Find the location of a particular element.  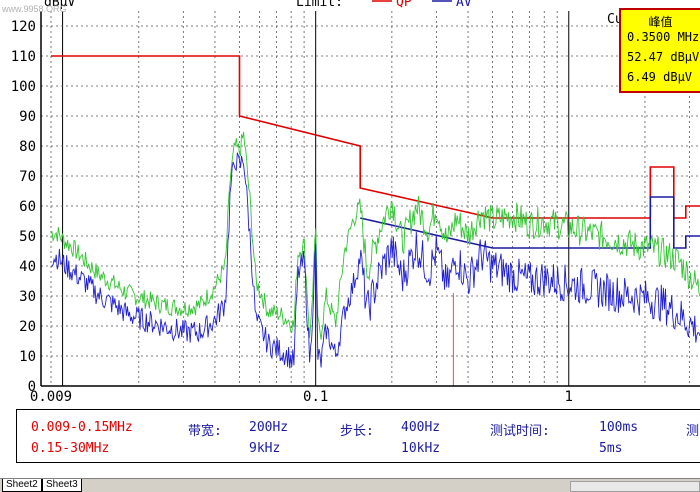

y-tick-label: 90 is located at coordinates (27, 117).